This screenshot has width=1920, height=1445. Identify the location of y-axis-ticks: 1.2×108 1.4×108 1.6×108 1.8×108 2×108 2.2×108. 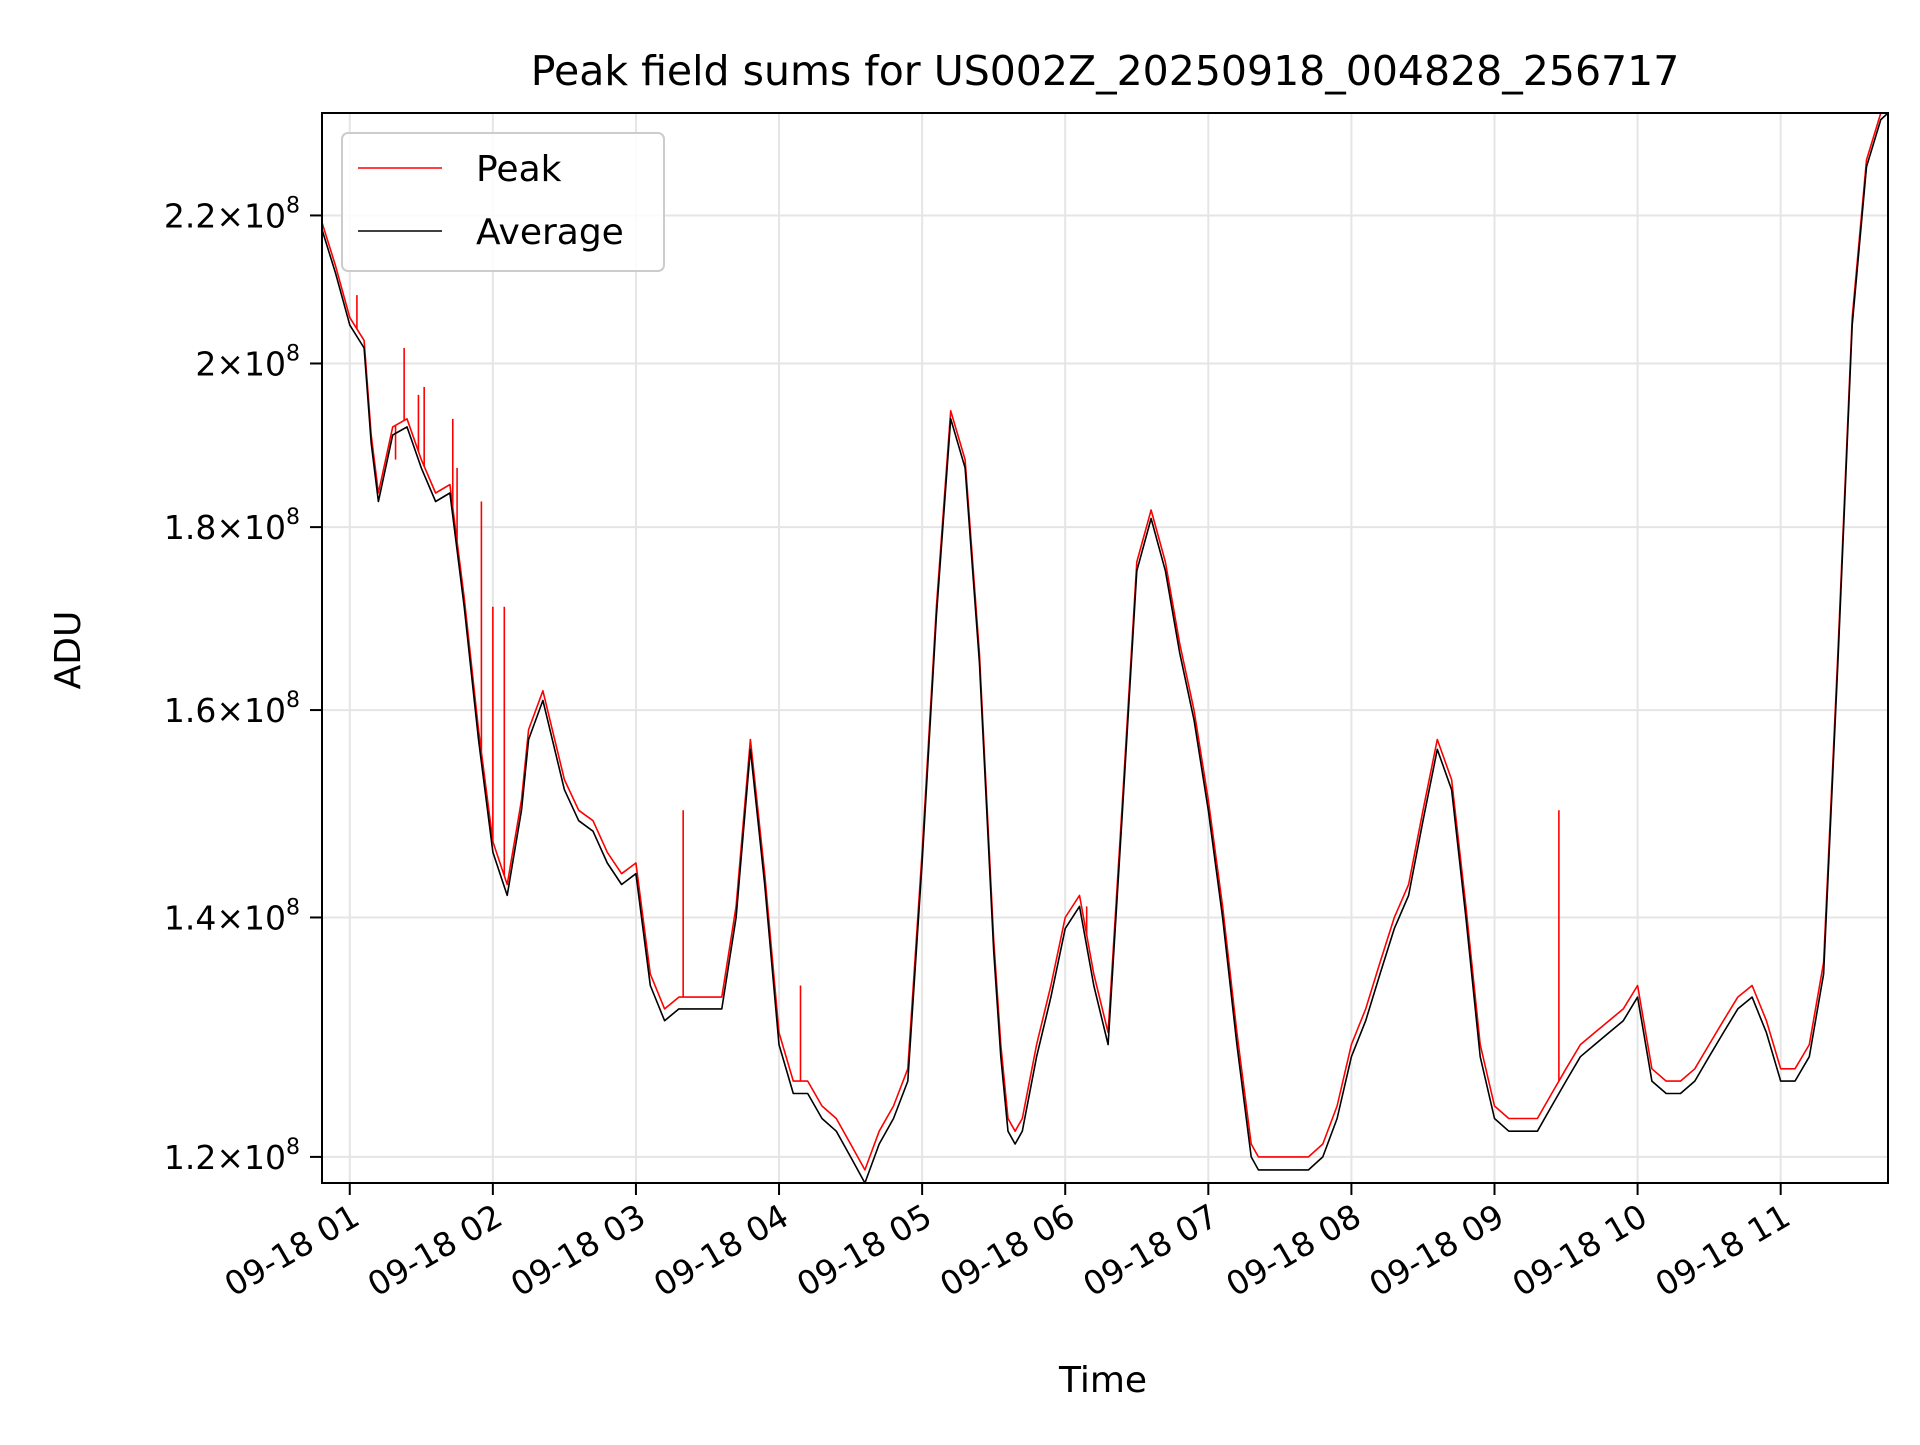
(243, 685).